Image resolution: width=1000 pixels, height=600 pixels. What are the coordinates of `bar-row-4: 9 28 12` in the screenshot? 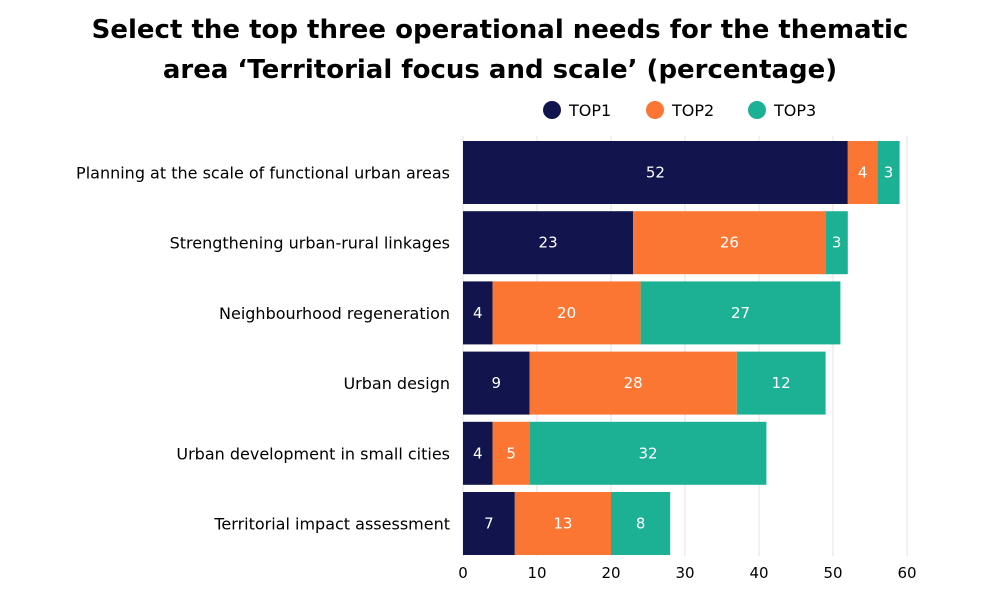 It's located at (644, 383).